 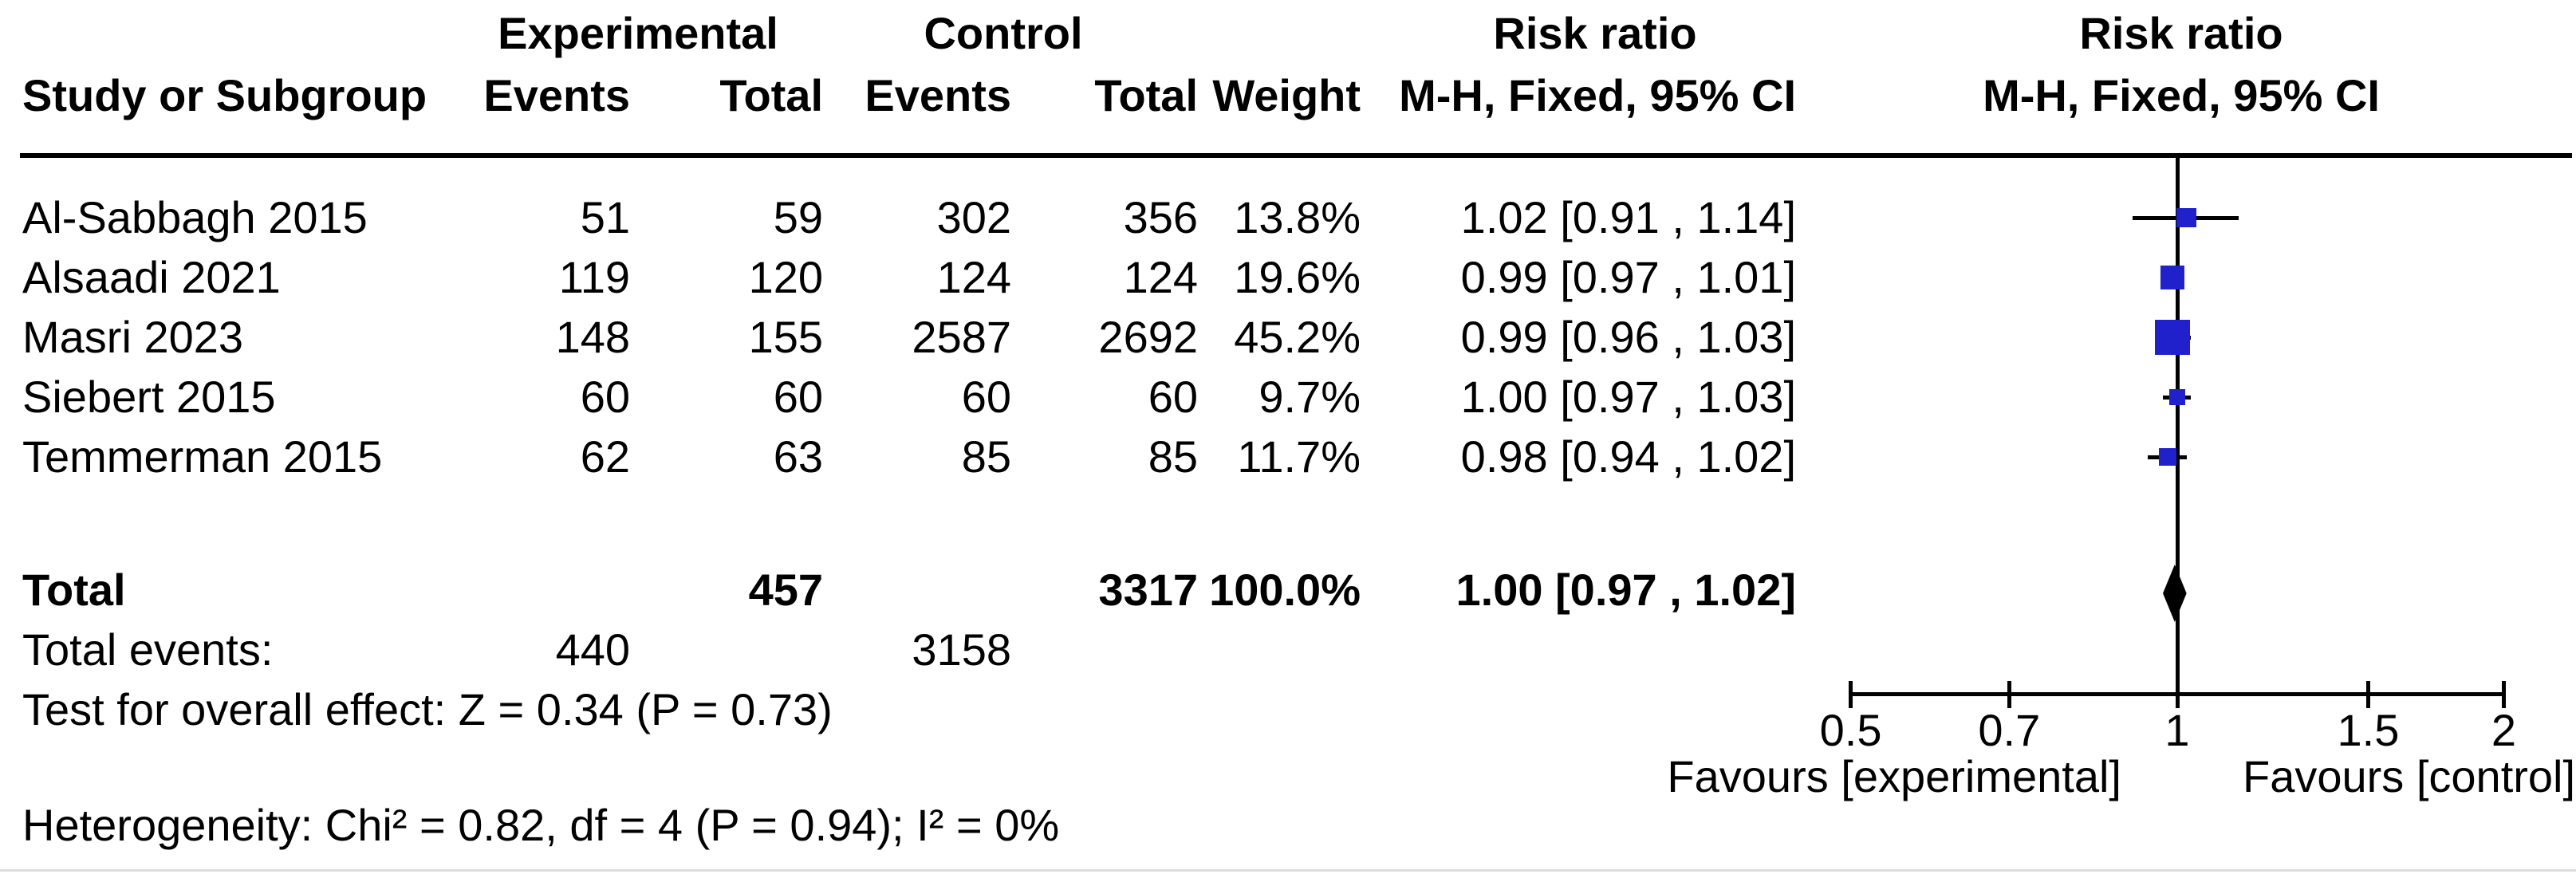 I want to click on study-exp-total: 120, so click(x=785, y=277).